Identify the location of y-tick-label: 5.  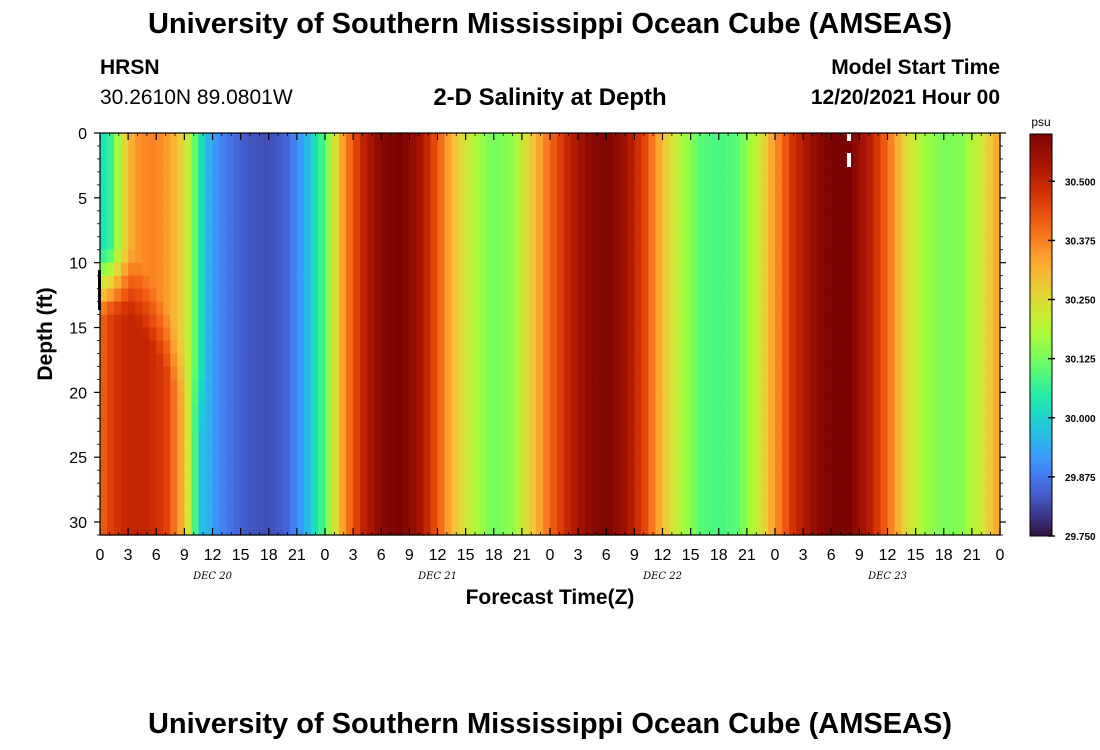
(82, 199).